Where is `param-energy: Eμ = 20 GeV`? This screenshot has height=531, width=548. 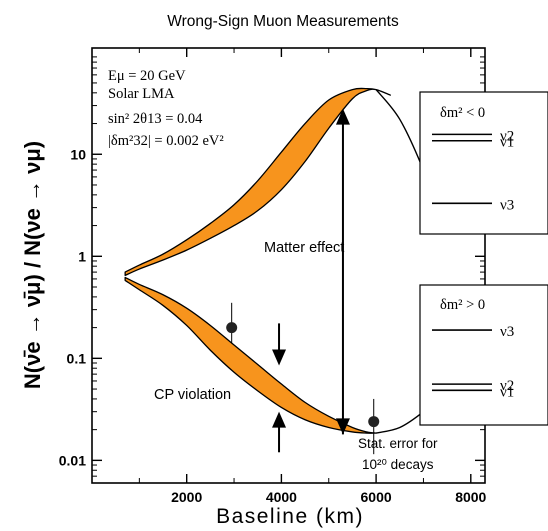
param-energy: Eμ = 20 GeV is located at coordinates (147, 76).